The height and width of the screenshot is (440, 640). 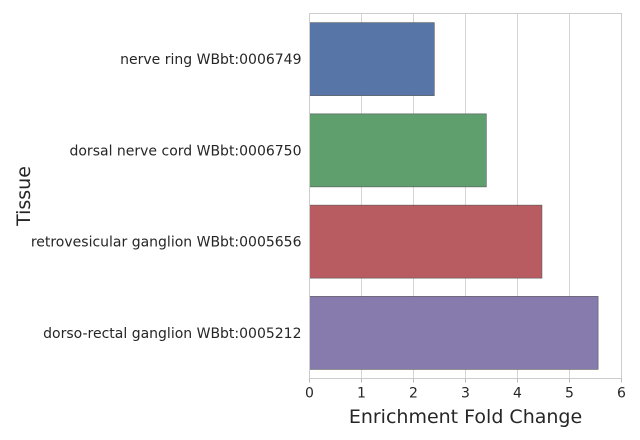 I want to click on x-tick-label: 2, so click(x=413, y=394).